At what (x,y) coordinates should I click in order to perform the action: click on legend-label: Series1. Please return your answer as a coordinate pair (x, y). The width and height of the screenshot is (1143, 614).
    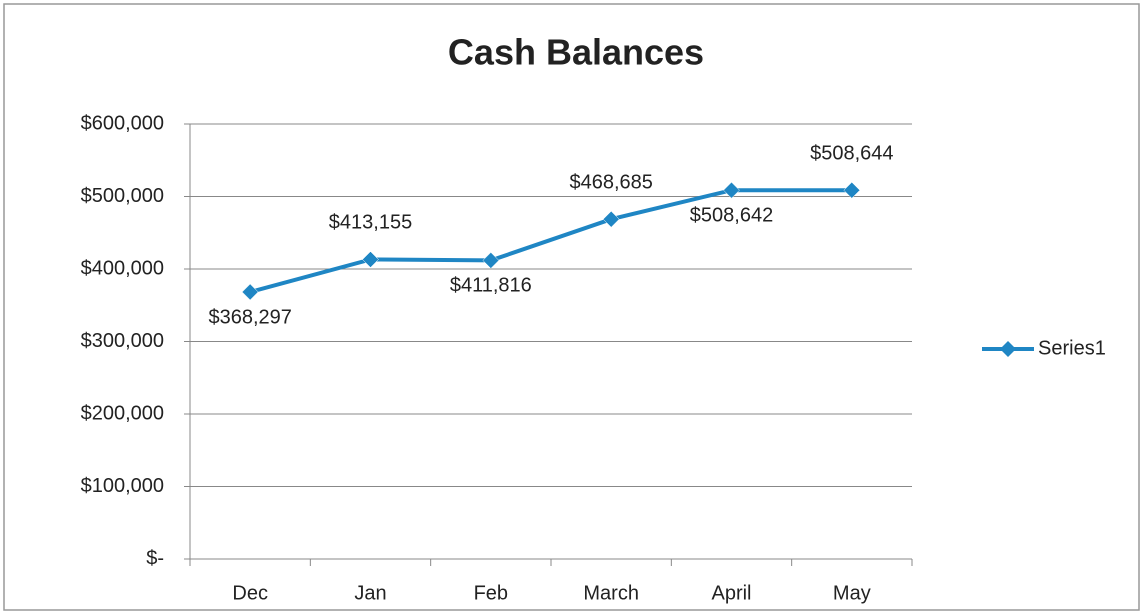
    Looking at the image, I should click on (1072, 348).